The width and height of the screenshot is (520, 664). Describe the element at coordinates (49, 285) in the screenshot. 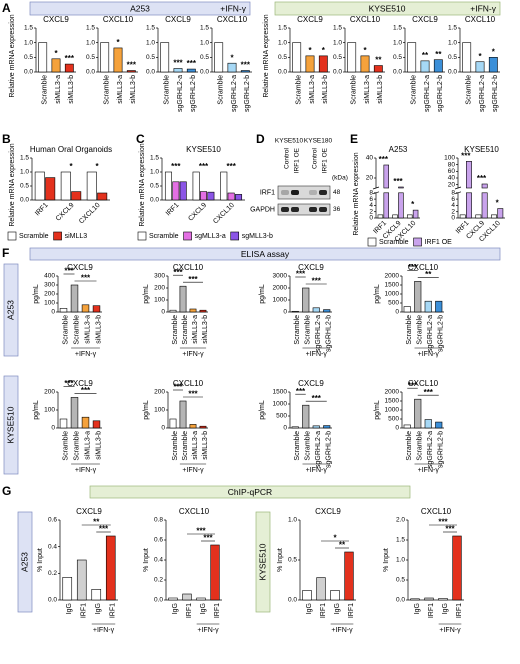

I see `y-tick-label: 300` at that location.